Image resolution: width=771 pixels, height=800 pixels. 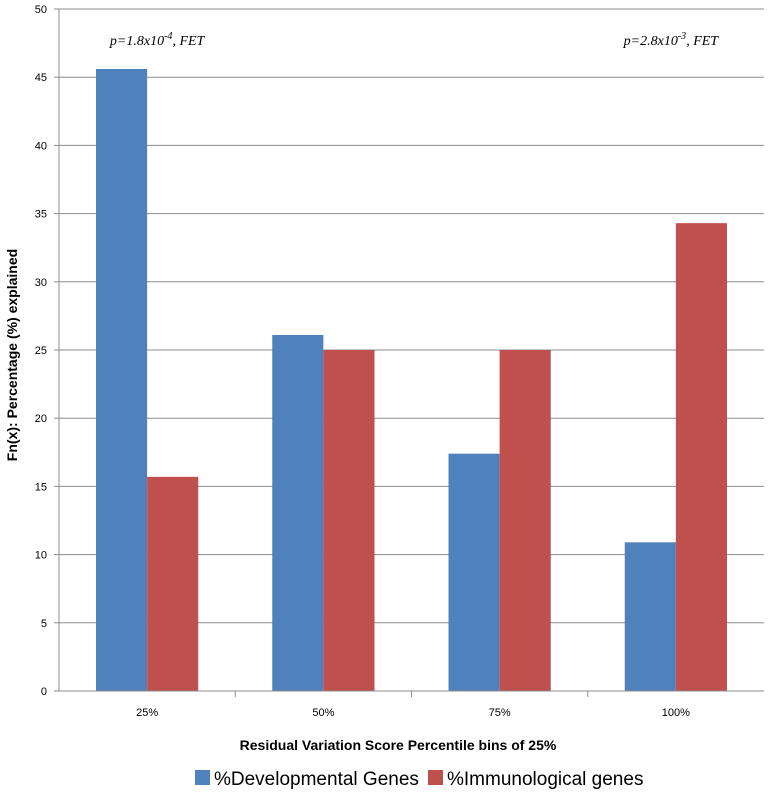 I want to click on y-tick-label: 25, so click(x=41, y=351).